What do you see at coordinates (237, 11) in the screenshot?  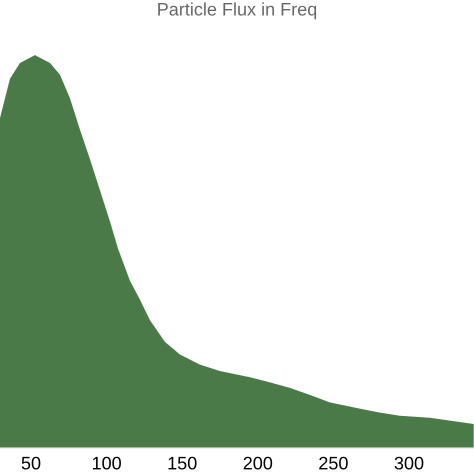 I see `chart-title: Particle Flux in Freq` at bounding box center [237, 11].